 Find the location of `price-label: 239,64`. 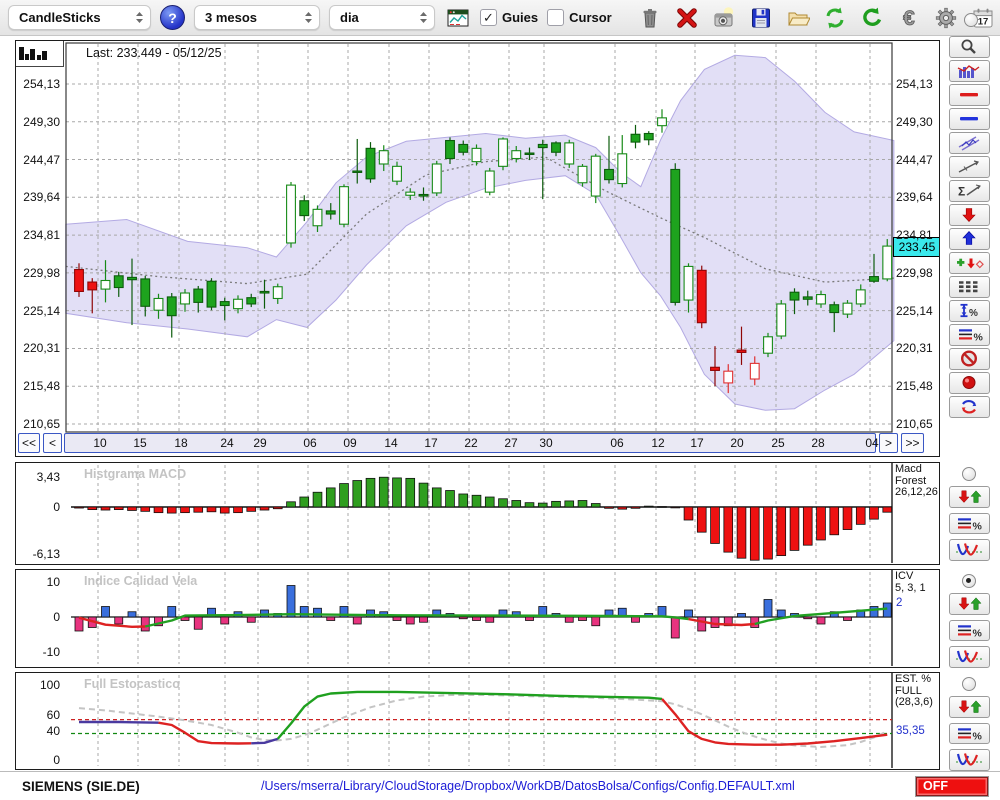

price-label: 239,64 is located at coordinates (914, 197).